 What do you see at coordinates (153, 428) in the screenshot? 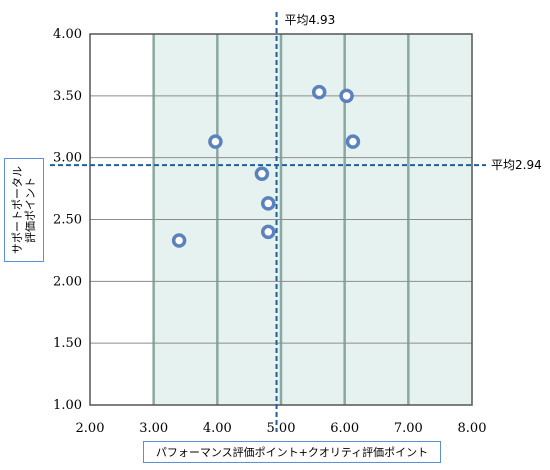
I see `x-tick-label: 3.00` at bounding box center [153, 428].